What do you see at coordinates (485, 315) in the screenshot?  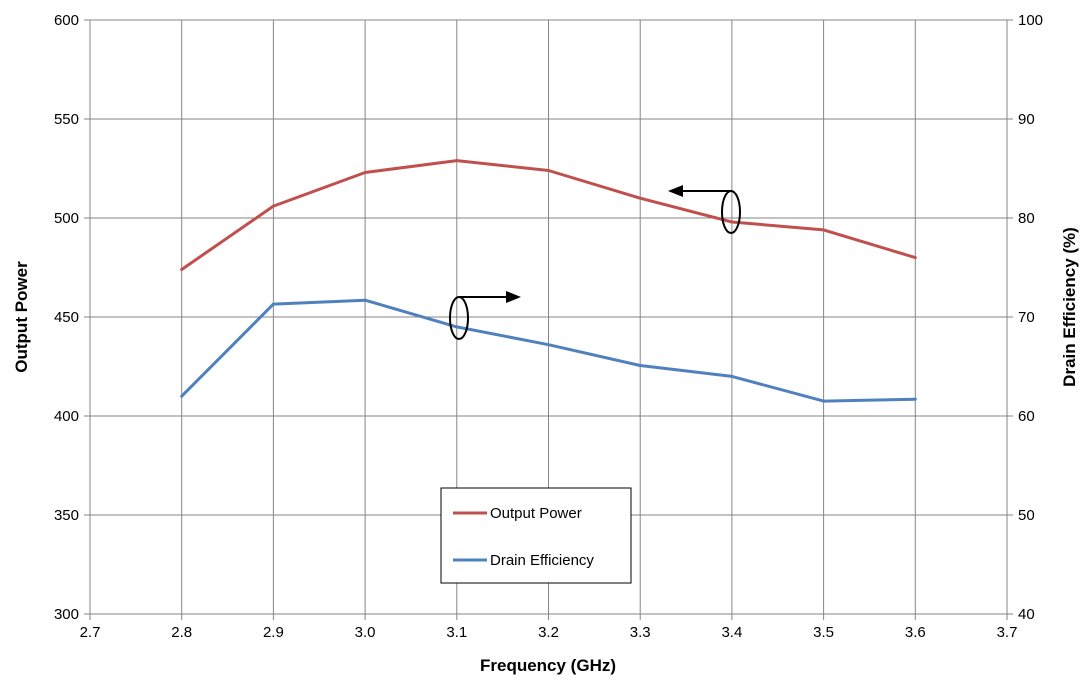 I see `drain-efficiency-axis-arrow-icon` at bounding box center [485, 315].